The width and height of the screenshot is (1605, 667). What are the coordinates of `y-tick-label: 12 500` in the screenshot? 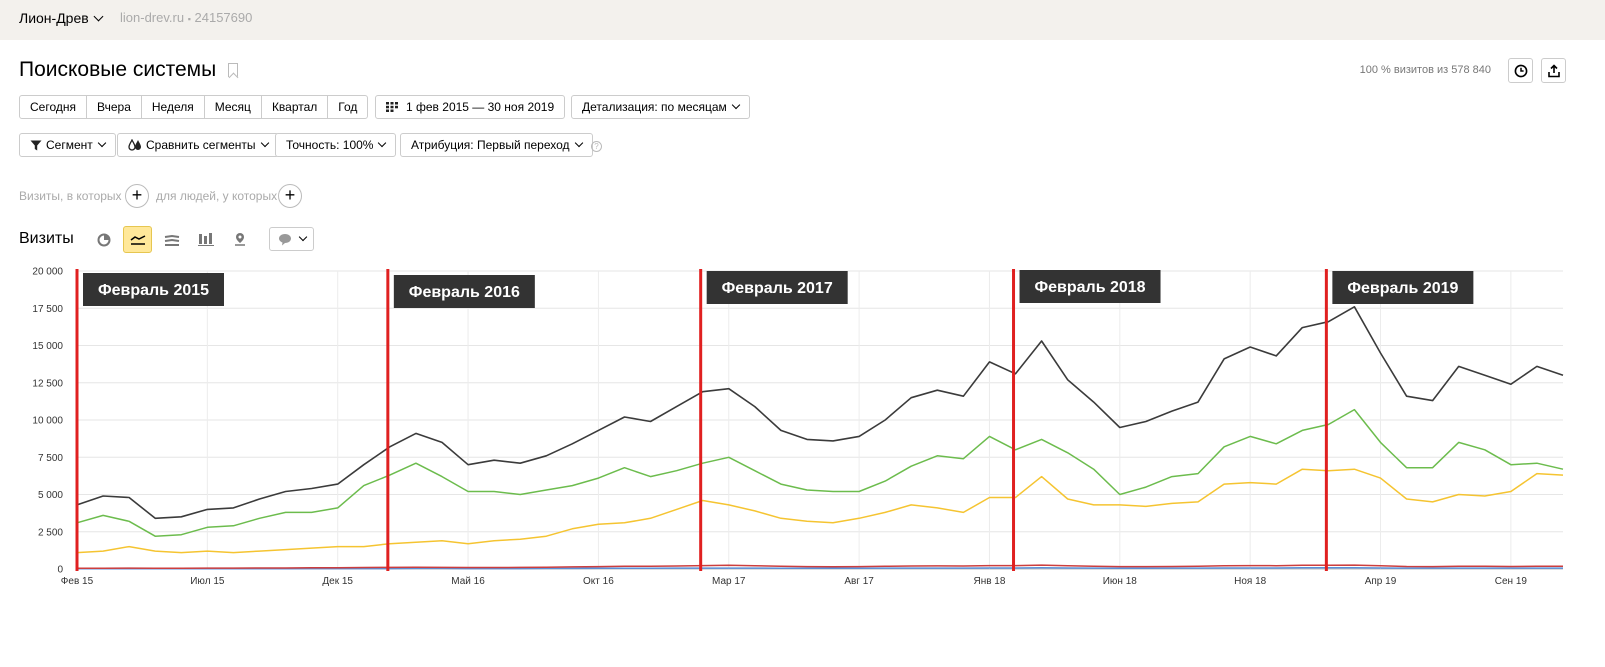 It's located at (47, 383).